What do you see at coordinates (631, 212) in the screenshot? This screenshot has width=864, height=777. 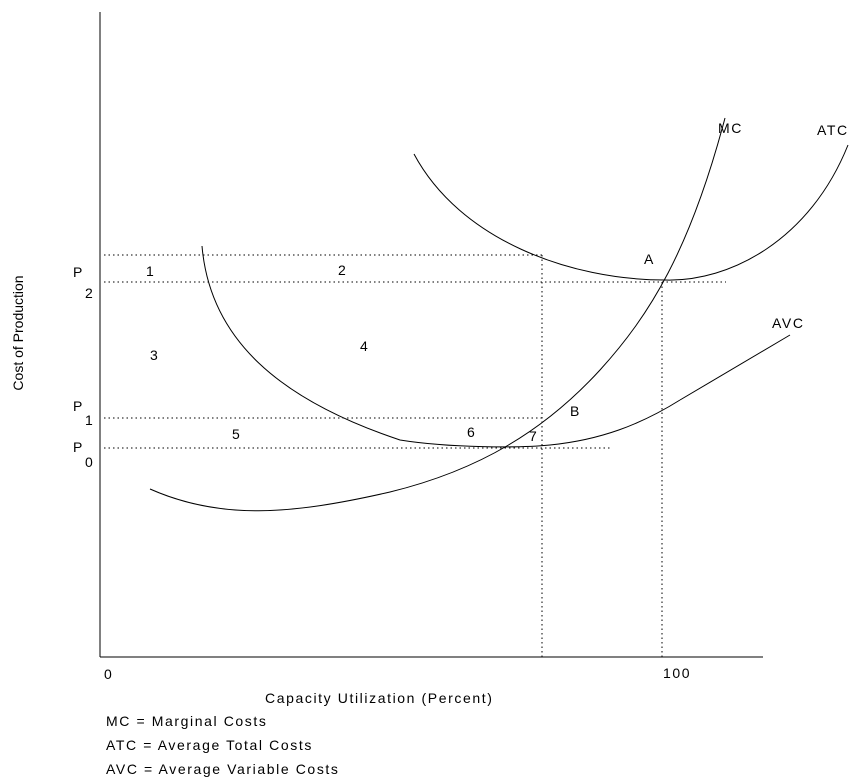 I see `atc-upper-curve` at bounding box center [631, 212].